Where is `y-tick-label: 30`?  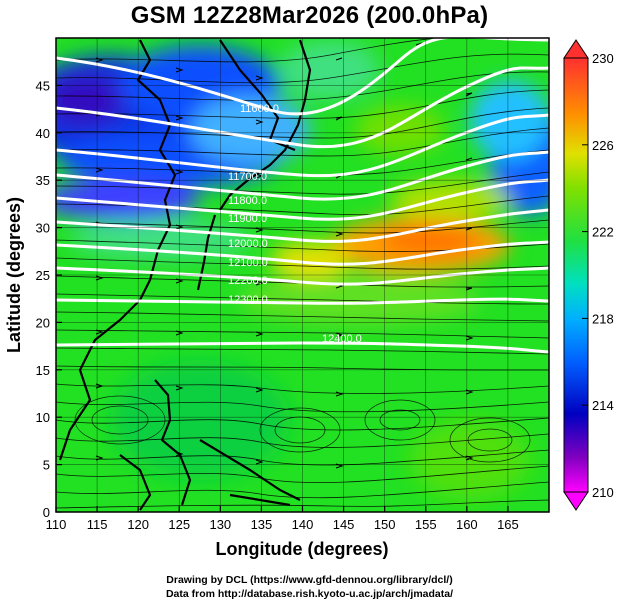
y-tick-label: 30 is located at coordinates (43, 228).